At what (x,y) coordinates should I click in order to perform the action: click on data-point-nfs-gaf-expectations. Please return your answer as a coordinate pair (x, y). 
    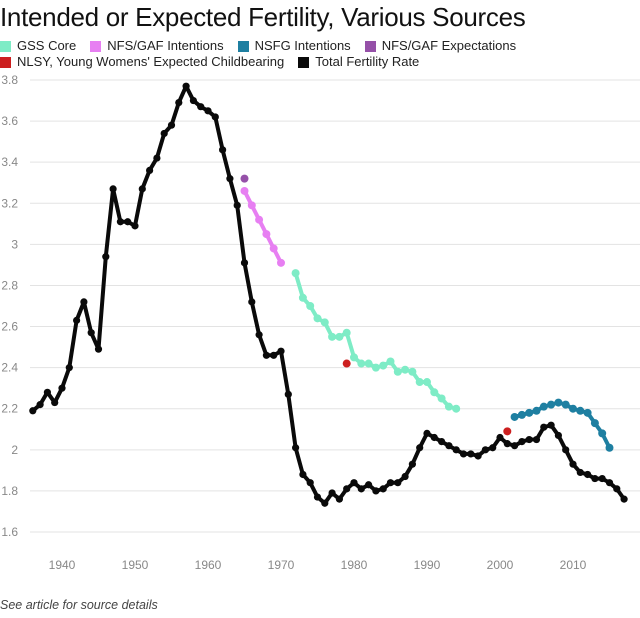
    Looking at the image, I should click on (244, 178).